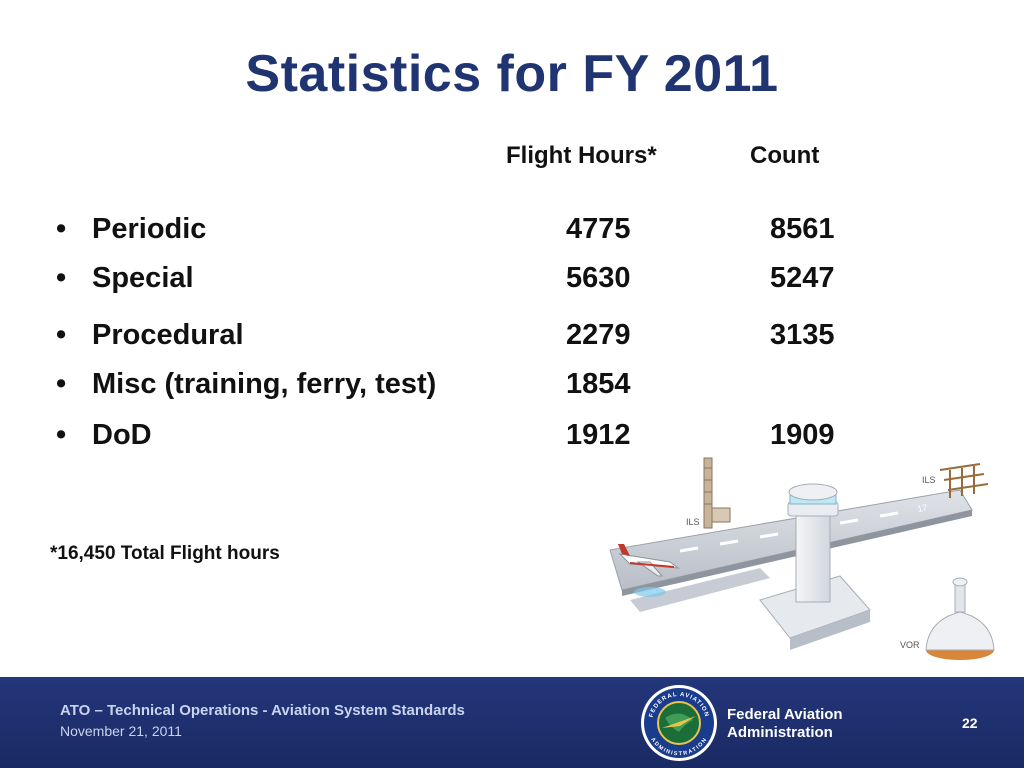  What do you see at coordinates (512, 74) in the screenshot?
I see `slide-title: Statistics for FY 2011` at bounding box center [512, 74].